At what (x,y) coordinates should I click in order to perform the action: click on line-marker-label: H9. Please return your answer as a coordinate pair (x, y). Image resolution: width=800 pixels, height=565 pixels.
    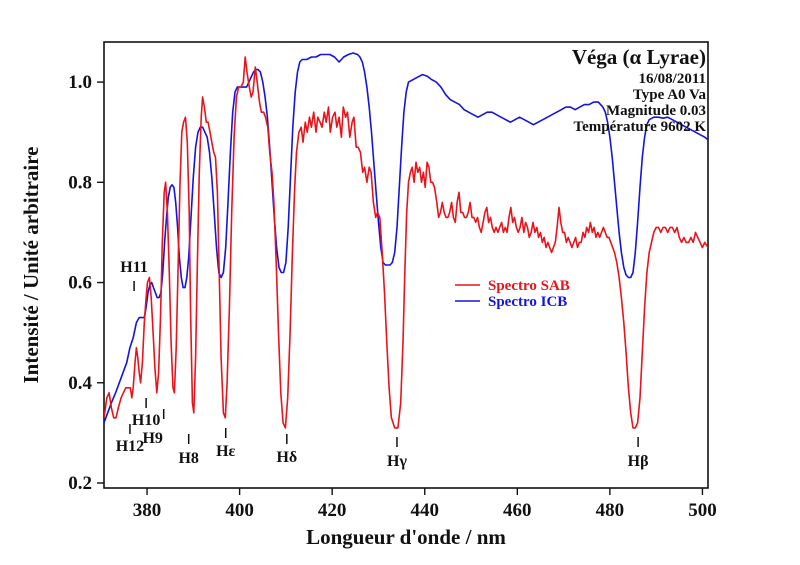
    Looking at the image, I should click on (152, 438).